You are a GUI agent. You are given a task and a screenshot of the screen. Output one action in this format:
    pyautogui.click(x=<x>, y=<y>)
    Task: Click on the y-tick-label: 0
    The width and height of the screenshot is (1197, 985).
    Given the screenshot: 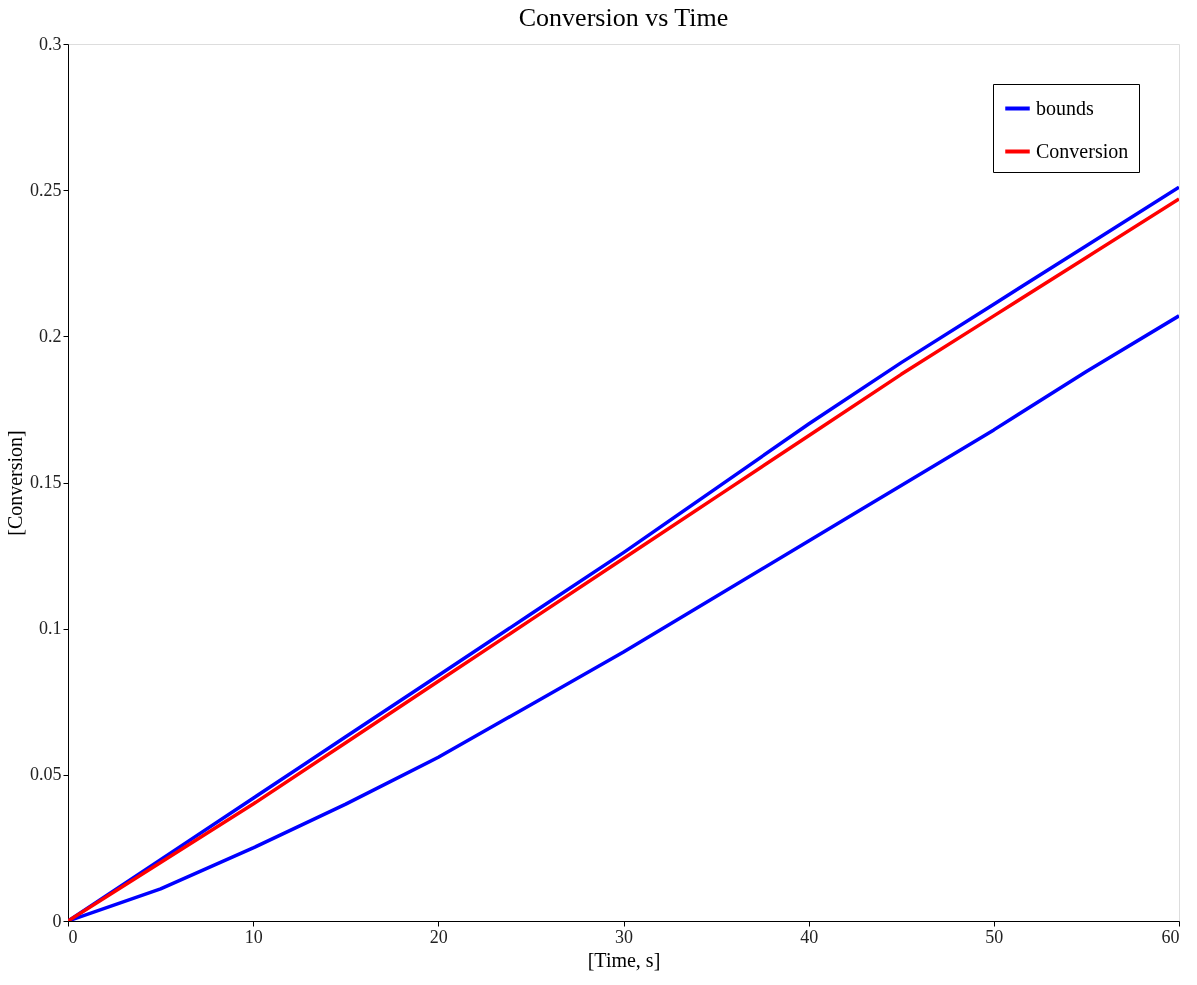 What is the action you would take?
    pyautogui.click(x=57, y=920)
    